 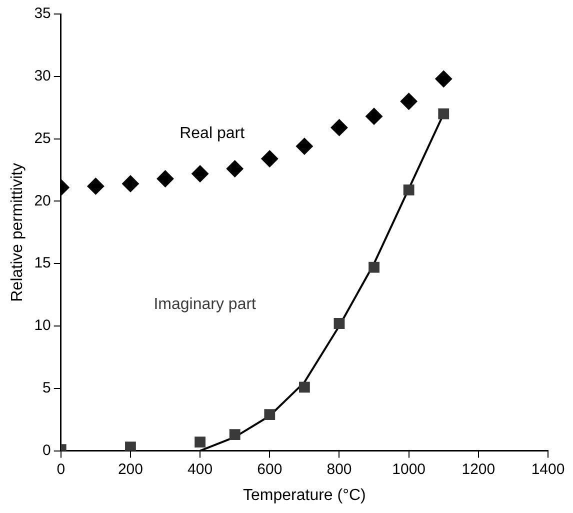 What do you see at coordinates (61, 469) in the screenshot?
I see `x-tick-label: 0` at bounding box center [61, 469].